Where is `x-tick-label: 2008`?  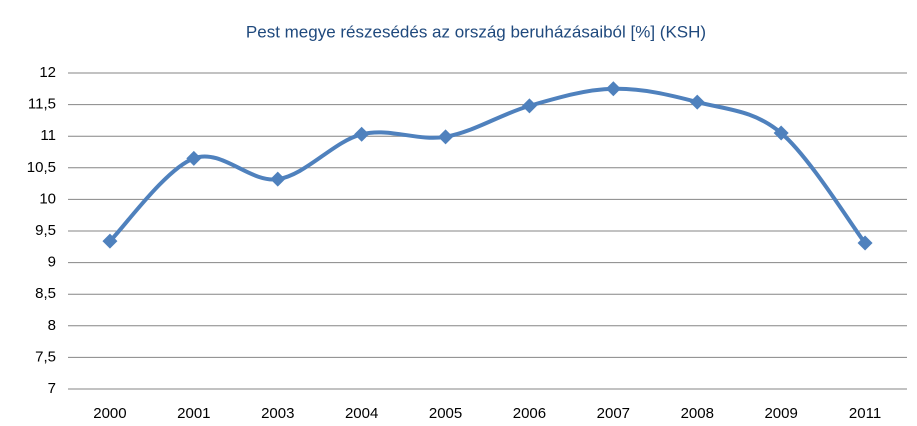 x-tick-label: 2008 is located at coordinates (697, 413).